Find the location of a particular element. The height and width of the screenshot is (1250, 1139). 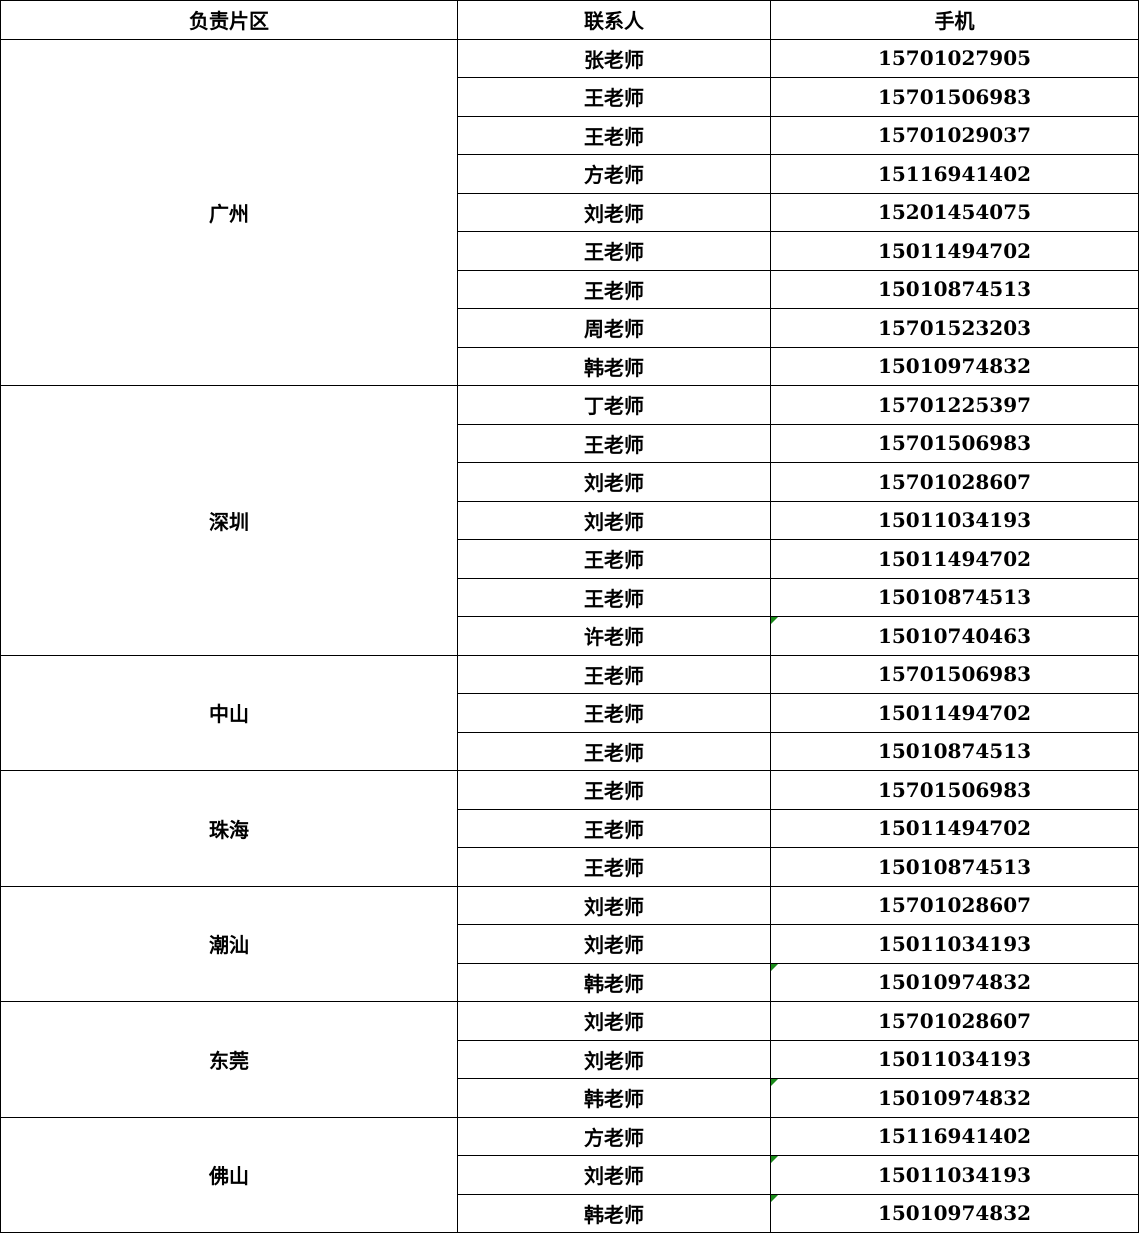

region-cell: 佛山 is located at coordinates (229, 1174).